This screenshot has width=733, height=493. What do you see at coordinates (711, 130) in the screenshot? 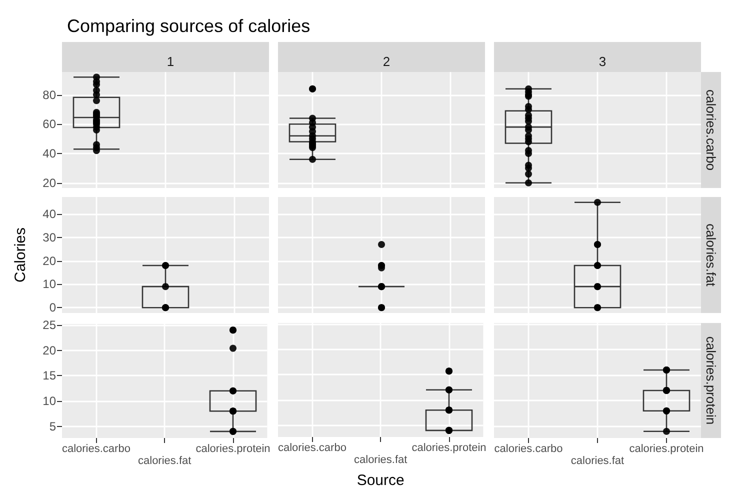
I see `y2-axis-title: calories.carbo` at bounding box center [711, 130].